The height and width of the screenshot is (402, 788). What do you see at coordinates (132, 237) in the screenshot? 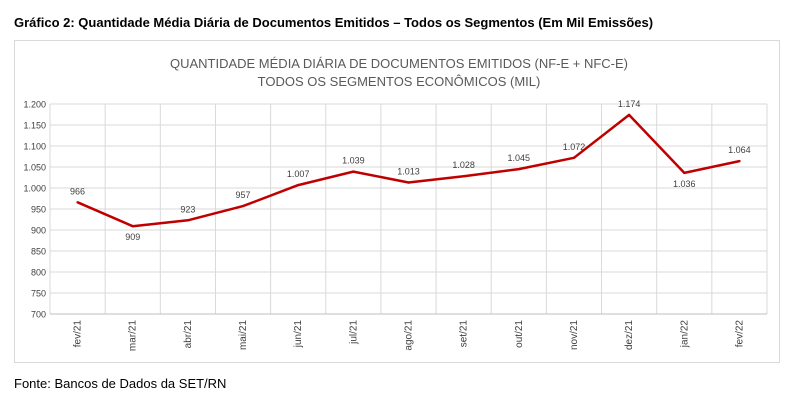
I see `data-label: 909` at bounding box center [132, 237].